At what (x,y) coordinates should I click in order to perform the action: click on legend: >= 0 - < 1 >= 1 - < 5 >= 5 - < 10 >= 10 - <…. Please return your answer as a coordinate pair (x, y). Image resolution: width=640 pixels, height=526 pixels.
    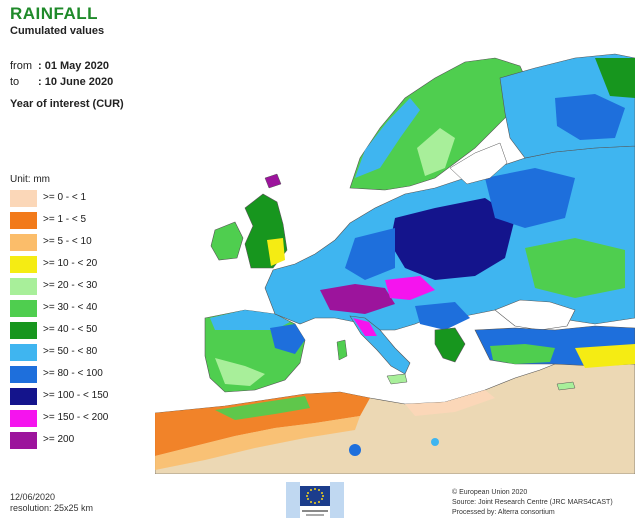
    Looking at the image, I should click on (85, 322).